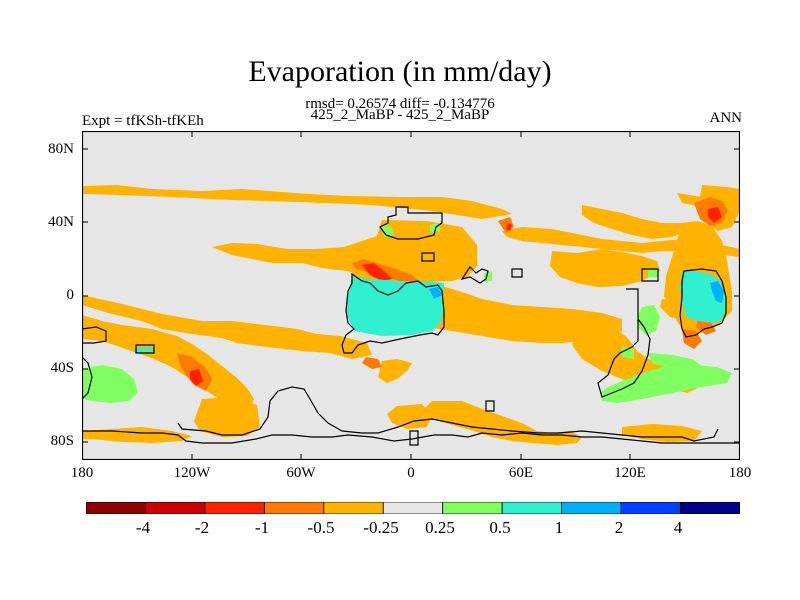 Image resolution: width=800 pixels, height=600 pixels. Describe the element at coordinates (61, 222) in the screenshot. I see `lat-label-40n: 40N` at that location.